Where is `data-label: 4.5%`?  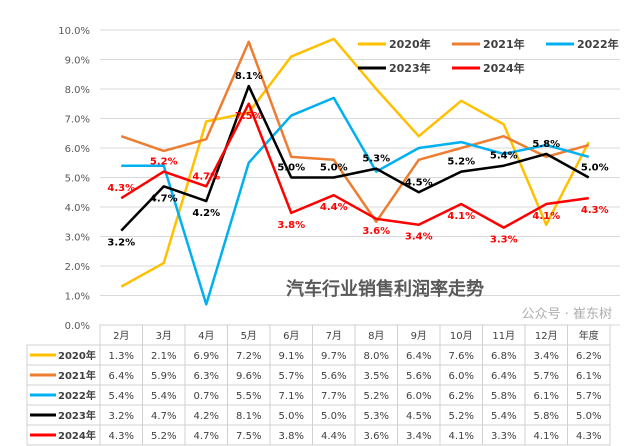 data-label: 4.5% is located at coordinates (419, 182).